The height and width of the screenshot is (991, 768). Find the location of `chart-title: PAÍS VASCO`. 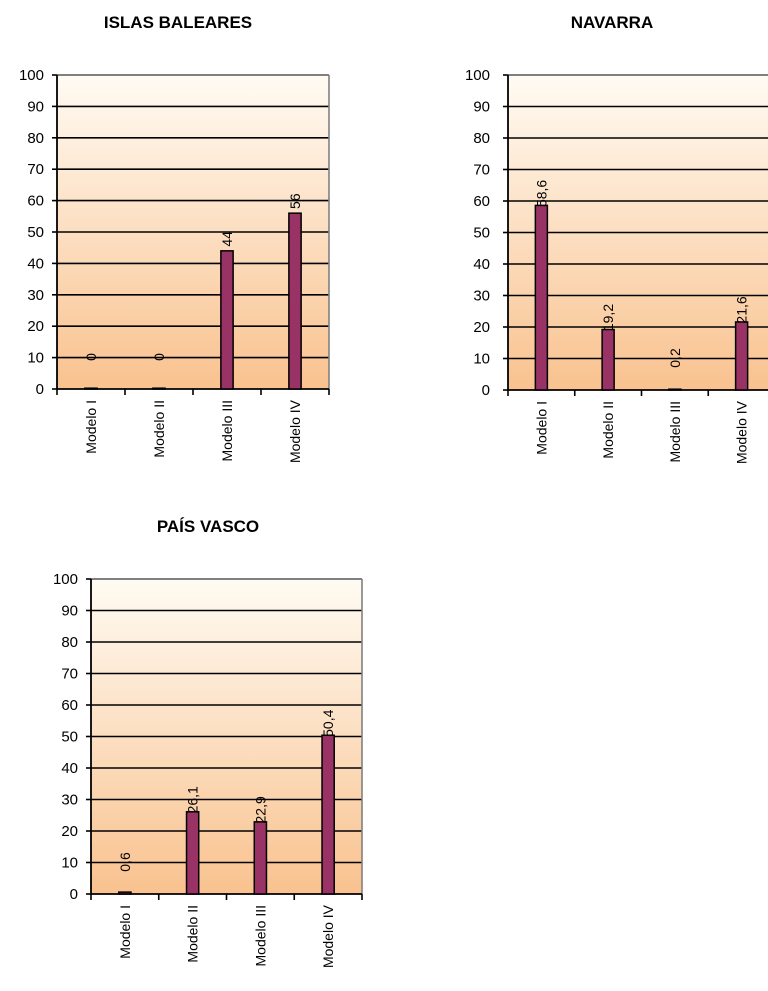

chart-title: PAÍS VASCO is located at coordinates (208, 526).